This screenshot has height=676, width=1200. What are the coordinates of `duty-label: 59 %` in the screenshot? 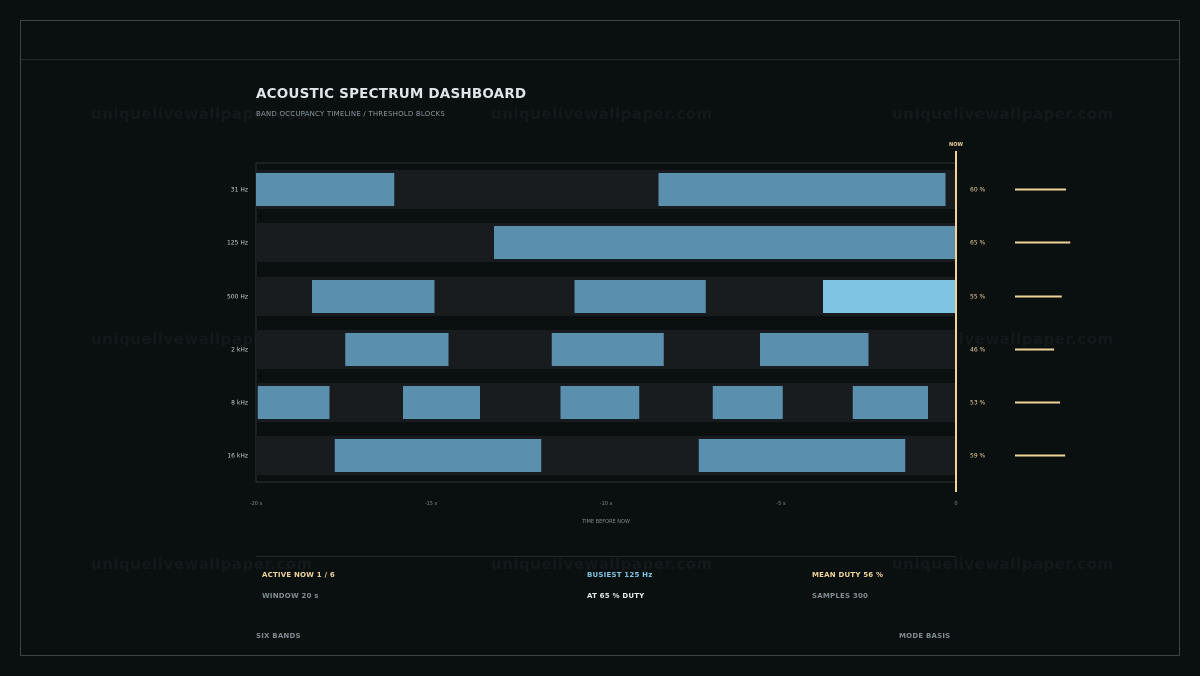 It's located at (978, 456).